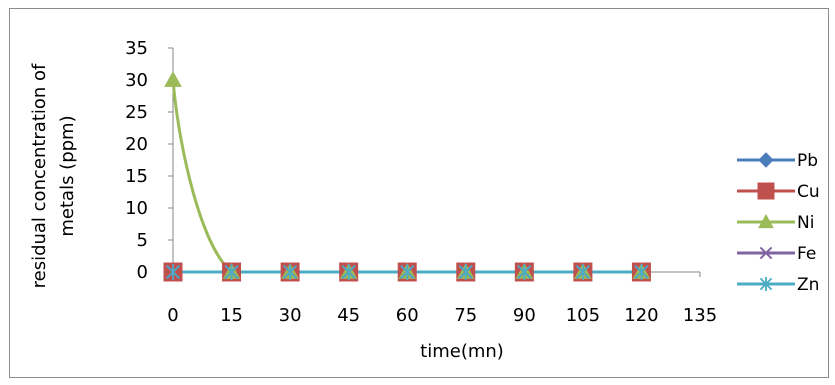 Image resolution: width=835 pixels, height=385 pixels. I want to click on x-tick-label: 15, so click(231, 315).